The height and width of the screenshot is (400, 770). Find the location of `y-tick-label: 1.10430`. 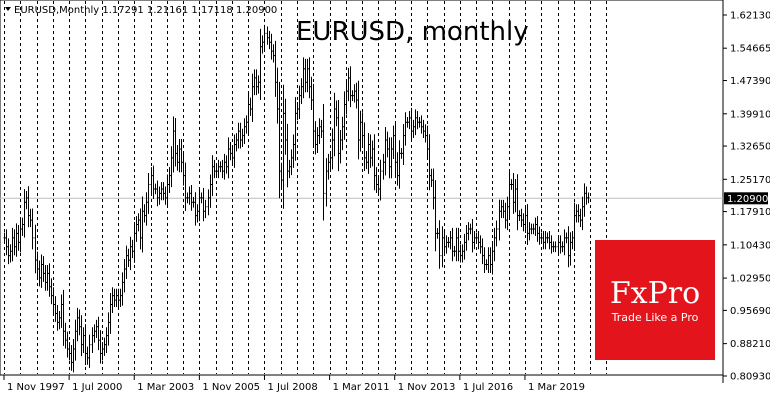

y-tick-label: 1.10430 is located at coordinates (750, 245).